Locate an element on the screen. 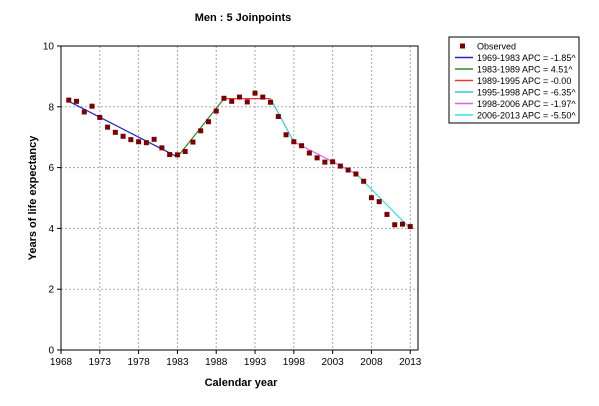 Image resolution: width=599 pixels, height=406 pixels. legend-label: Observed is located at coordinates (496, 47).